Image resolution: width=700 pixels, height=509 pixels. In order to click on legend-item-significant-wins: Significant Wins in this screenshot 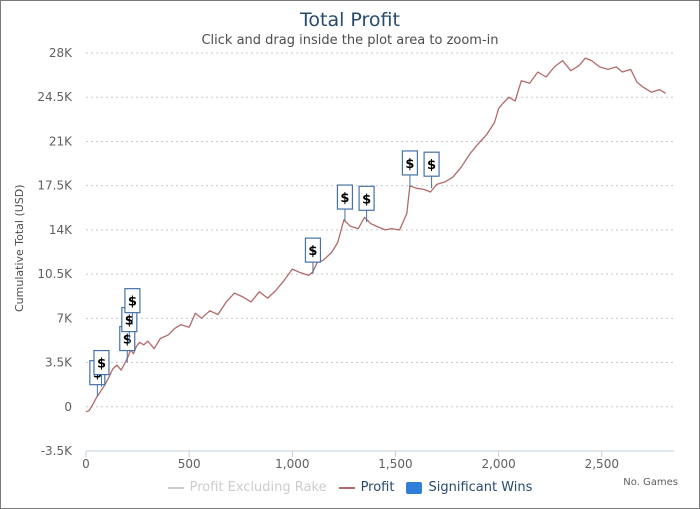, I will do `click(469, 487)`.